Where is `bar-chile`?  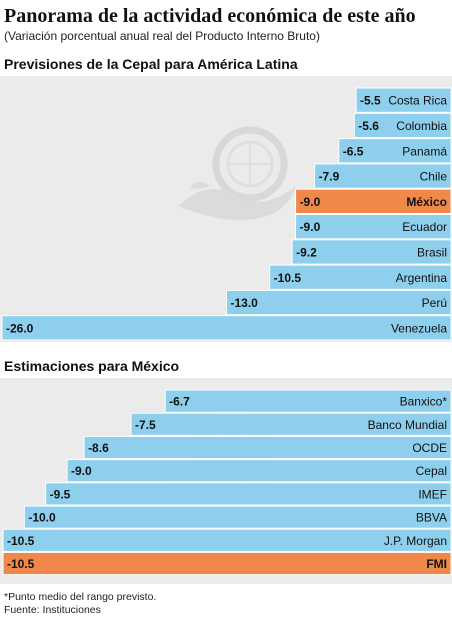
bar-chile is located at coordinates (383, 176).